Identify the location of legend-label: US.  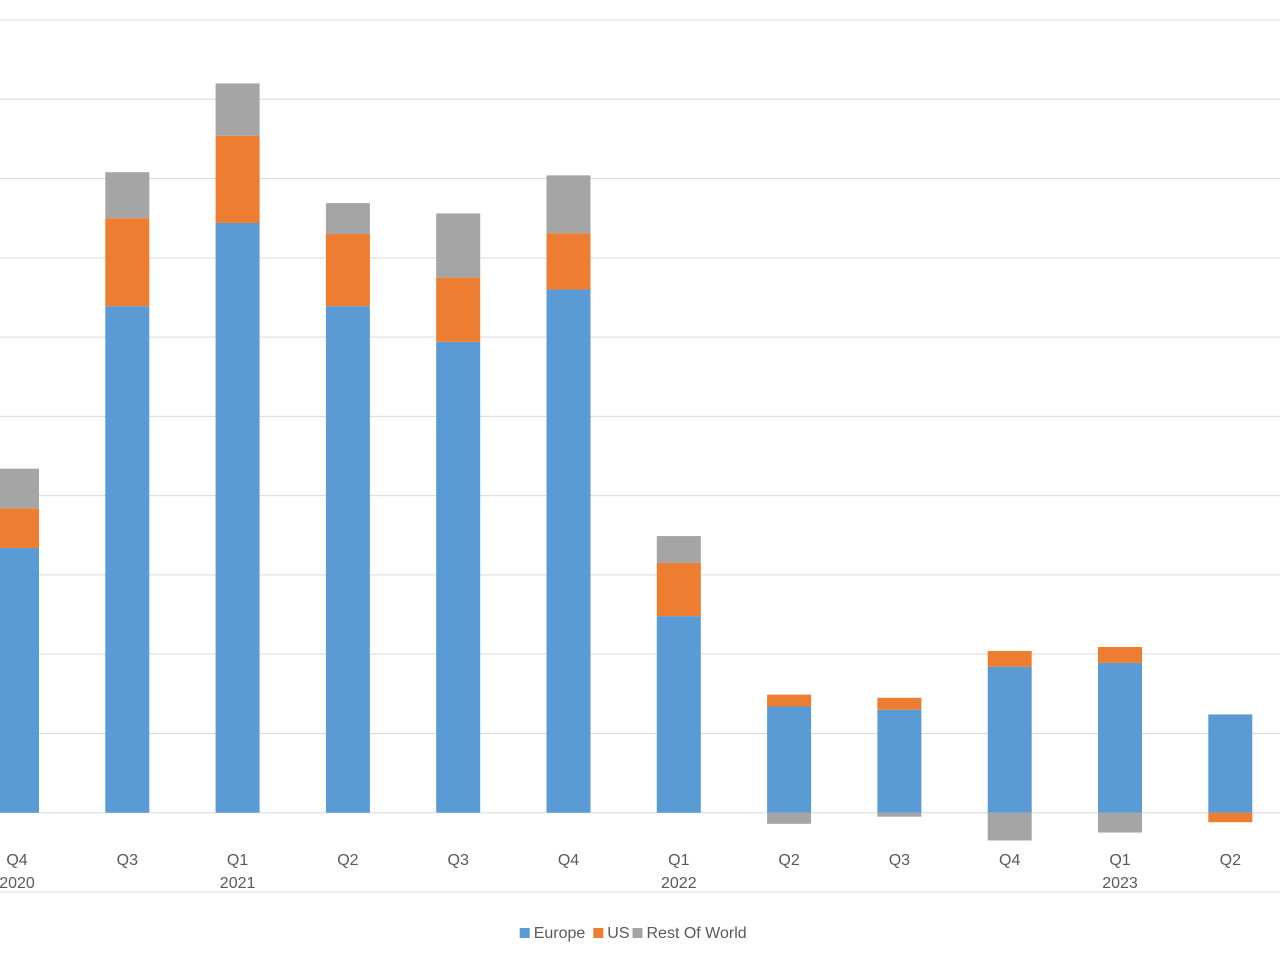
(618, 933).